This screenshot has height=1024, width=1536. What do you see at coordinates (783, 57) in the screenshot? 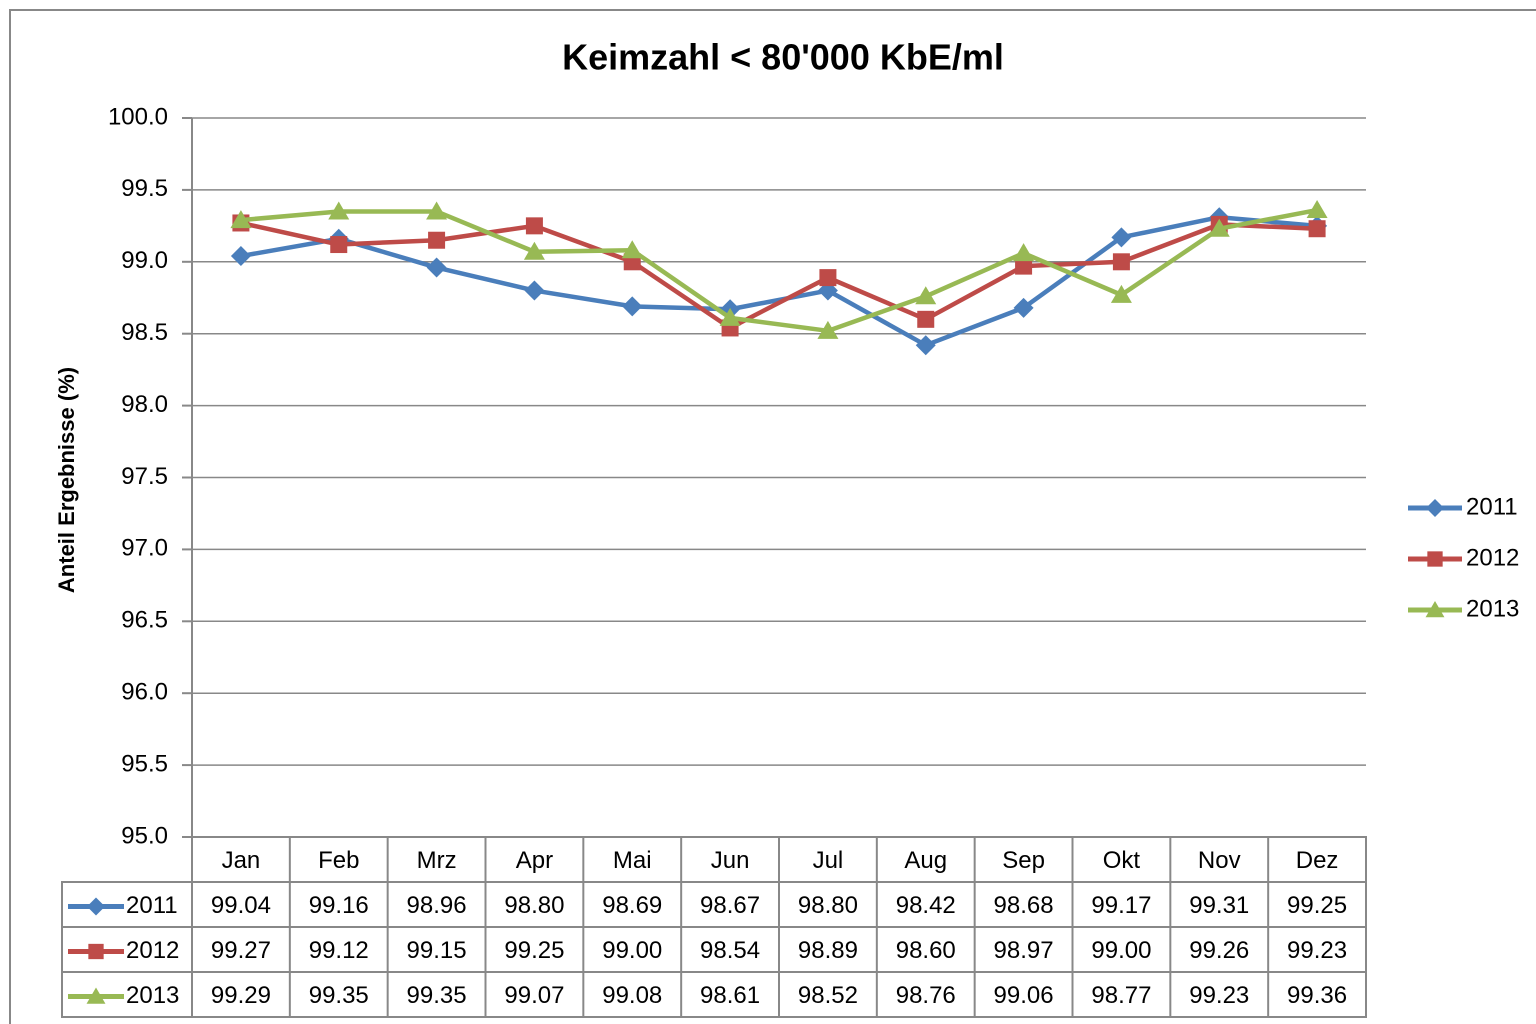
I see `chart-title: Keimzahl < 80'000 KbE/ml` at bounding box center [783, 57].